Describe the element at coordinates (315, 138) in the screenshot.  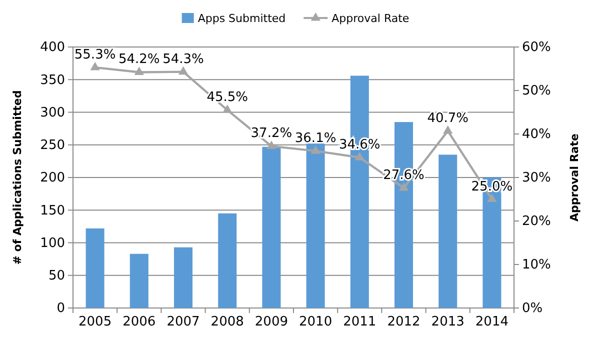
I see `data-label: 36.1%` at that location.